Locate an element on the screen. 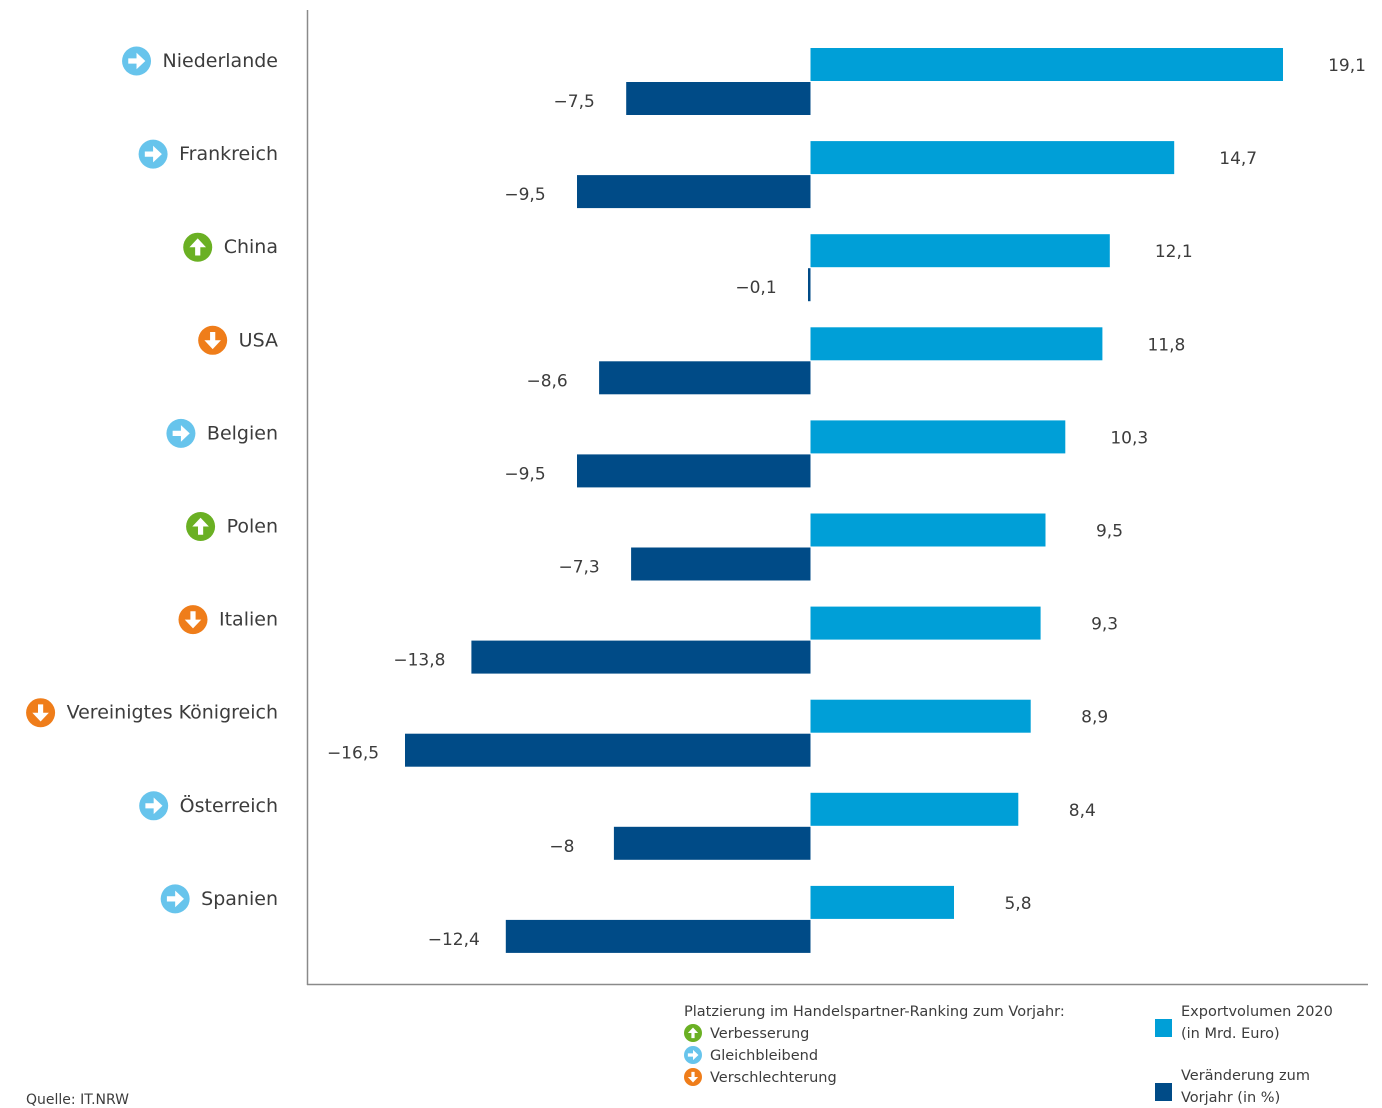 The height and width of the screenshot is (1108, 1382). country-row: Österreich 8,4 −8 is located at coordinates (617, 825).